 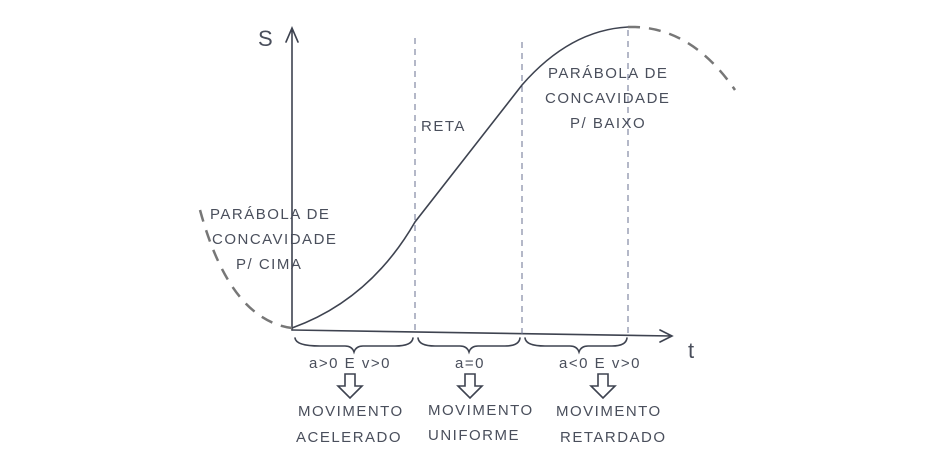 What do you see at coordinates (350, 363) in the screenshot?
I see `condition: a>0 E v>0` at bounding box center [350, 363].